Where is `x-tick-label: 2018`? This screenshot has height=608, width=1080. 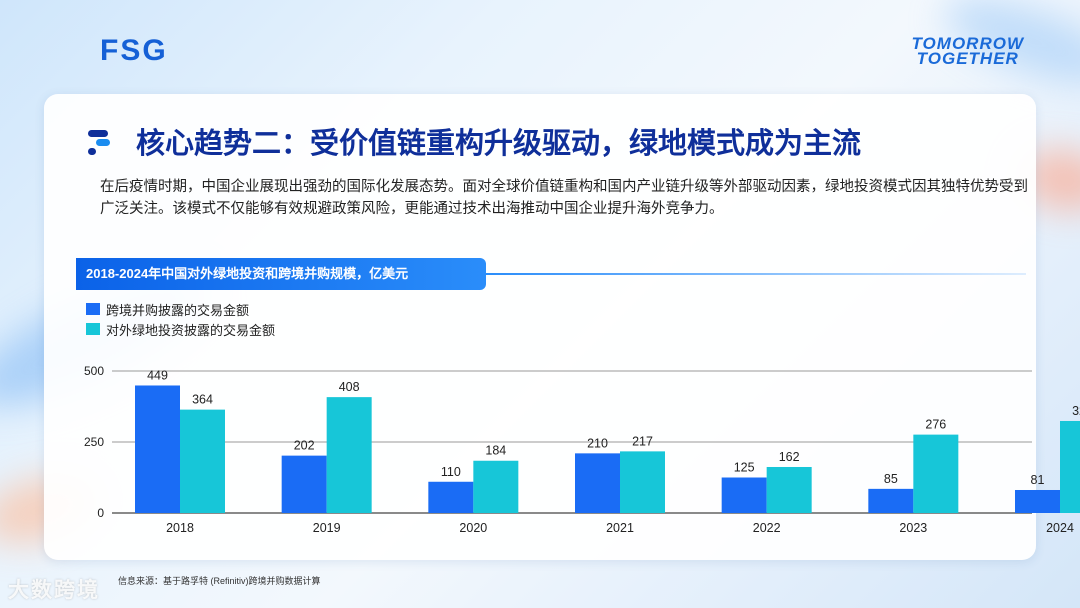 x-tick-label: 2018 is located at coordinates (180, 528).